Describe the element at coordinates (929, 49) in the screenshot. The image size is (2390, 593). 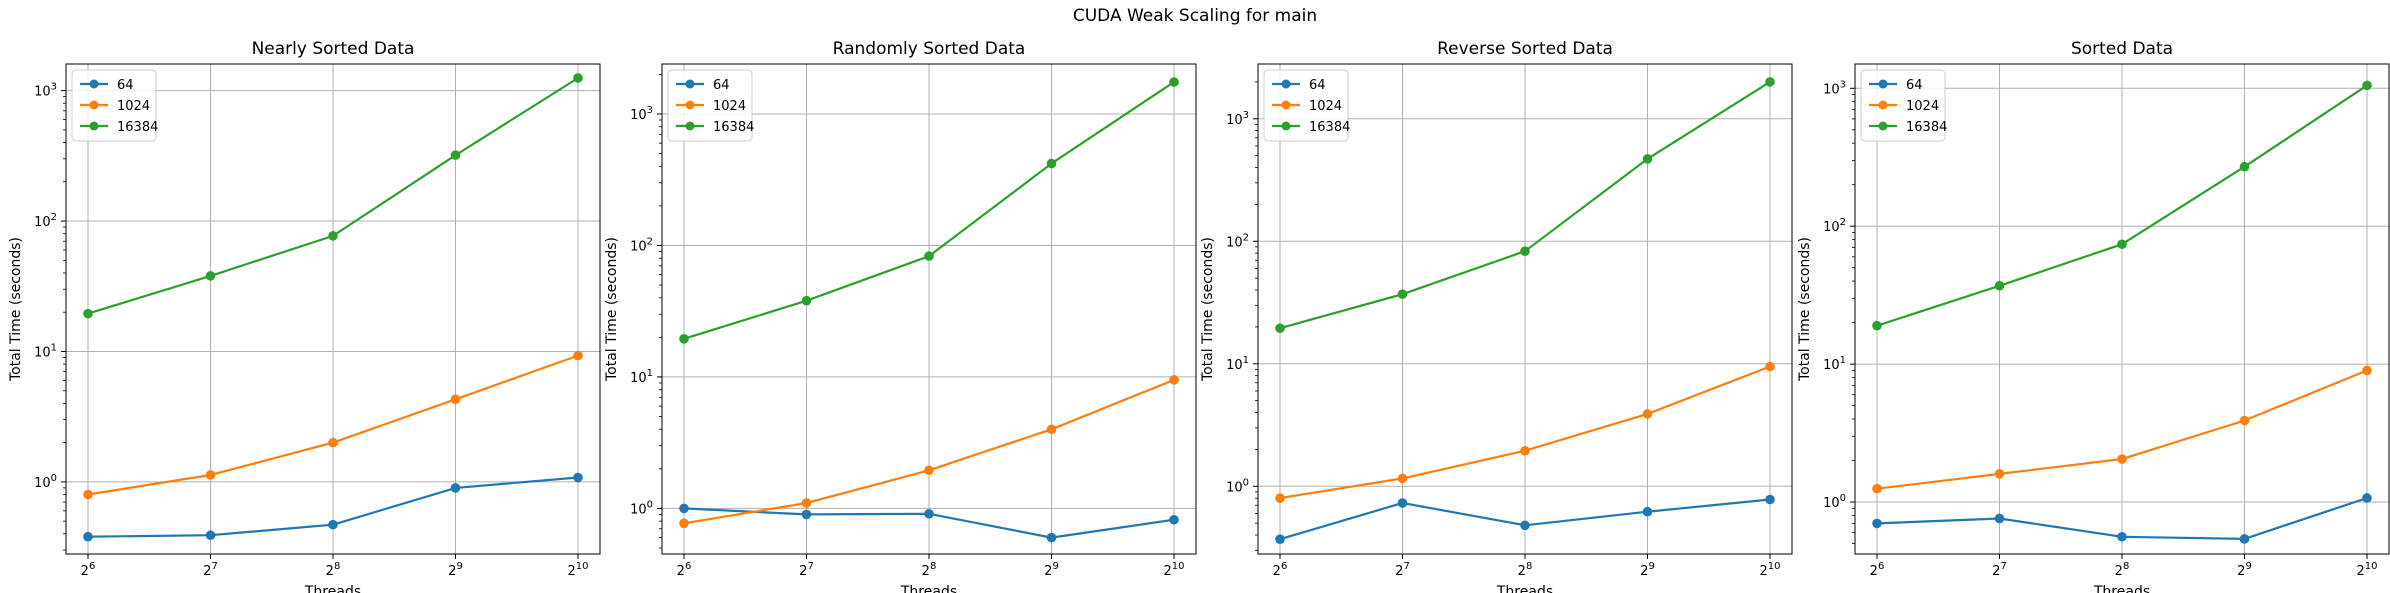
I see `subplot-title: Randomly Sorted Data` at that location.